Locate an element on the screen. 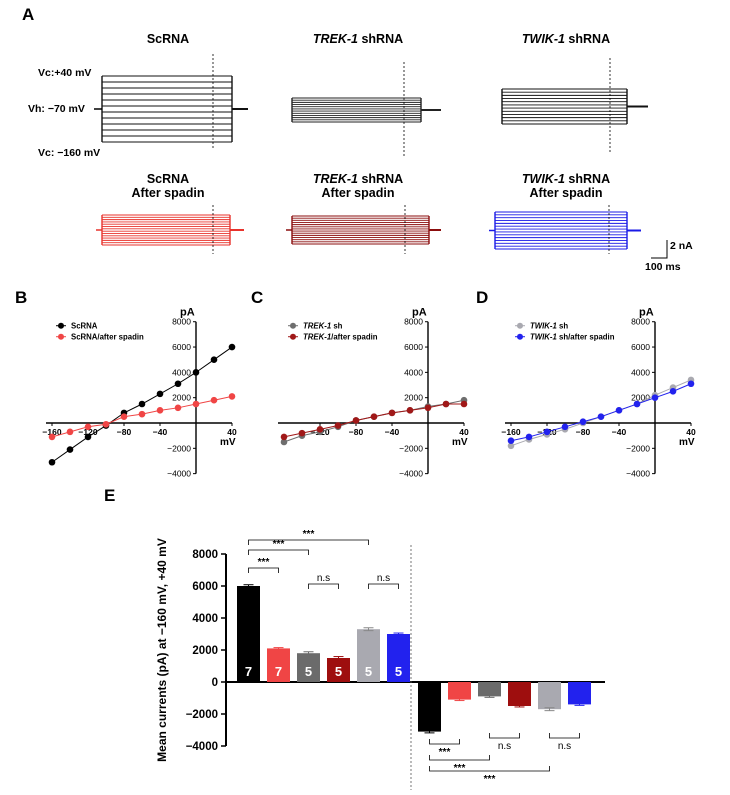 Image resolution: width=730 pixels, height=795 pixels. legend-gene: TWIK-1 is located at coordinates (543, 326).